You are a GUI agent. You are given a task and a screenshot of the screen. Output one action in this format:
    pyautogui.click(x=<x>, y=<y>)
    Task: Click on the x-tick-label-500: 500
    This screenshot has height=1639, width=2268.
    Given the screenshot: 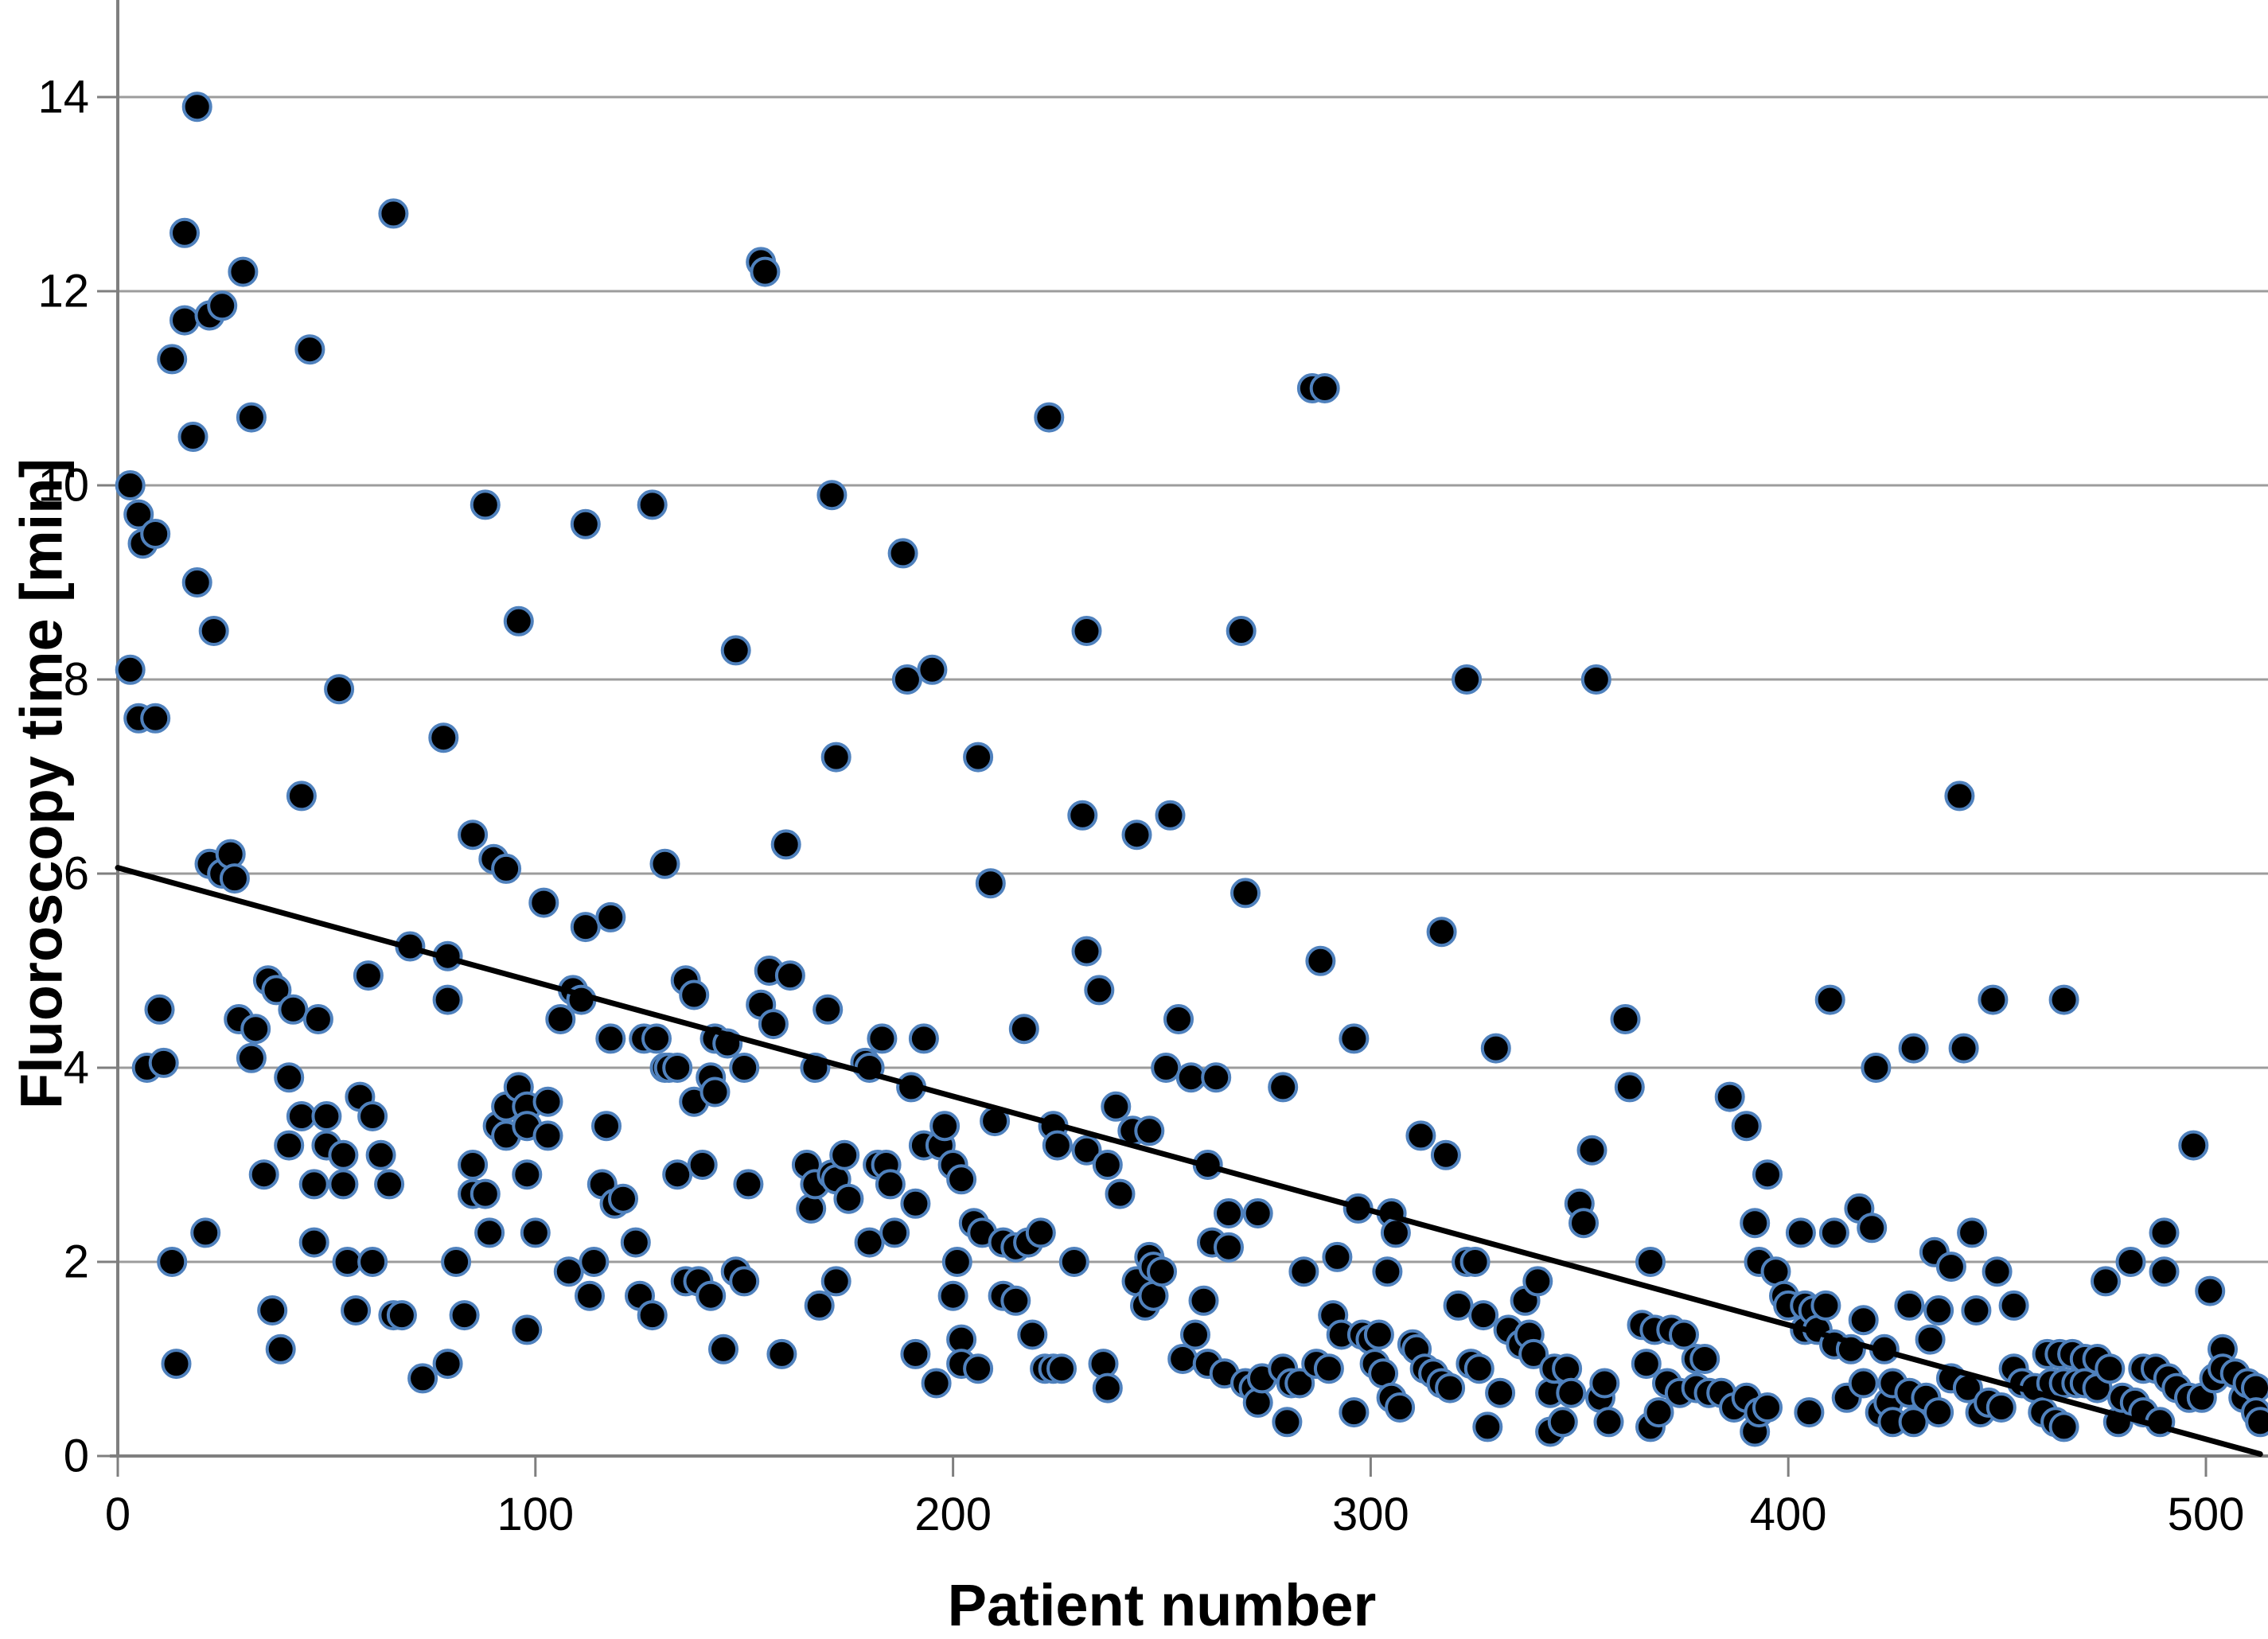 What is the action you would take?
    pyautogui.click(x=2206, y=1514)
    